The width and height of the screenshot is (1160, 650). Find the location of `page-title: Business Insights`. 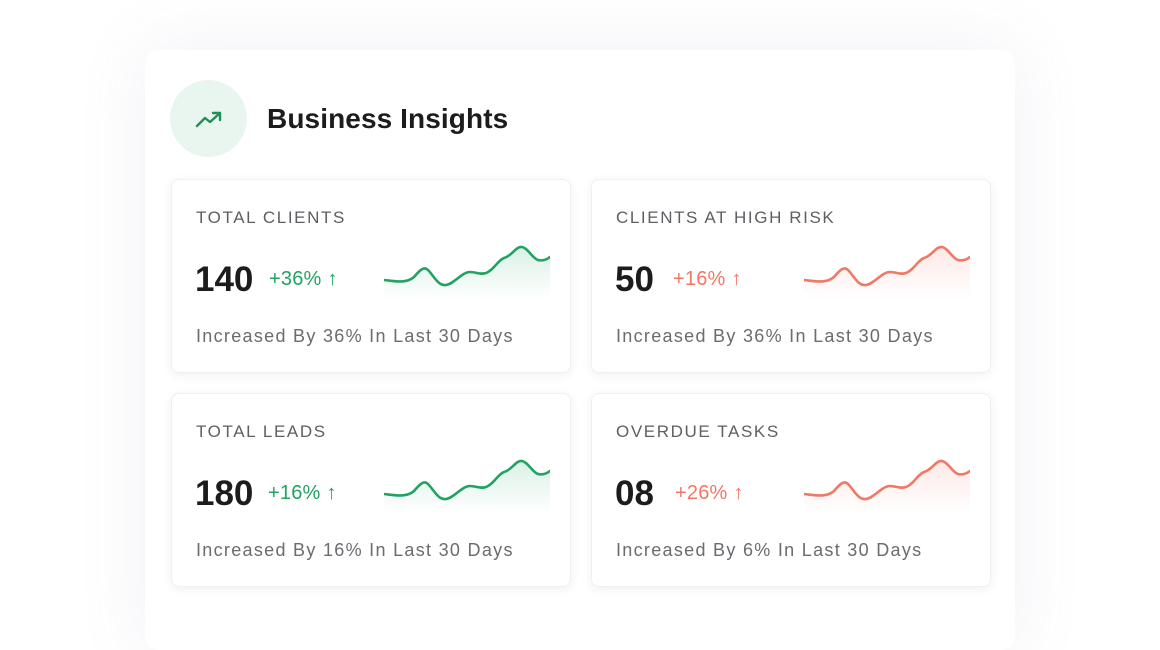

page-title: Business Insights is located at coordinates (388, 118).